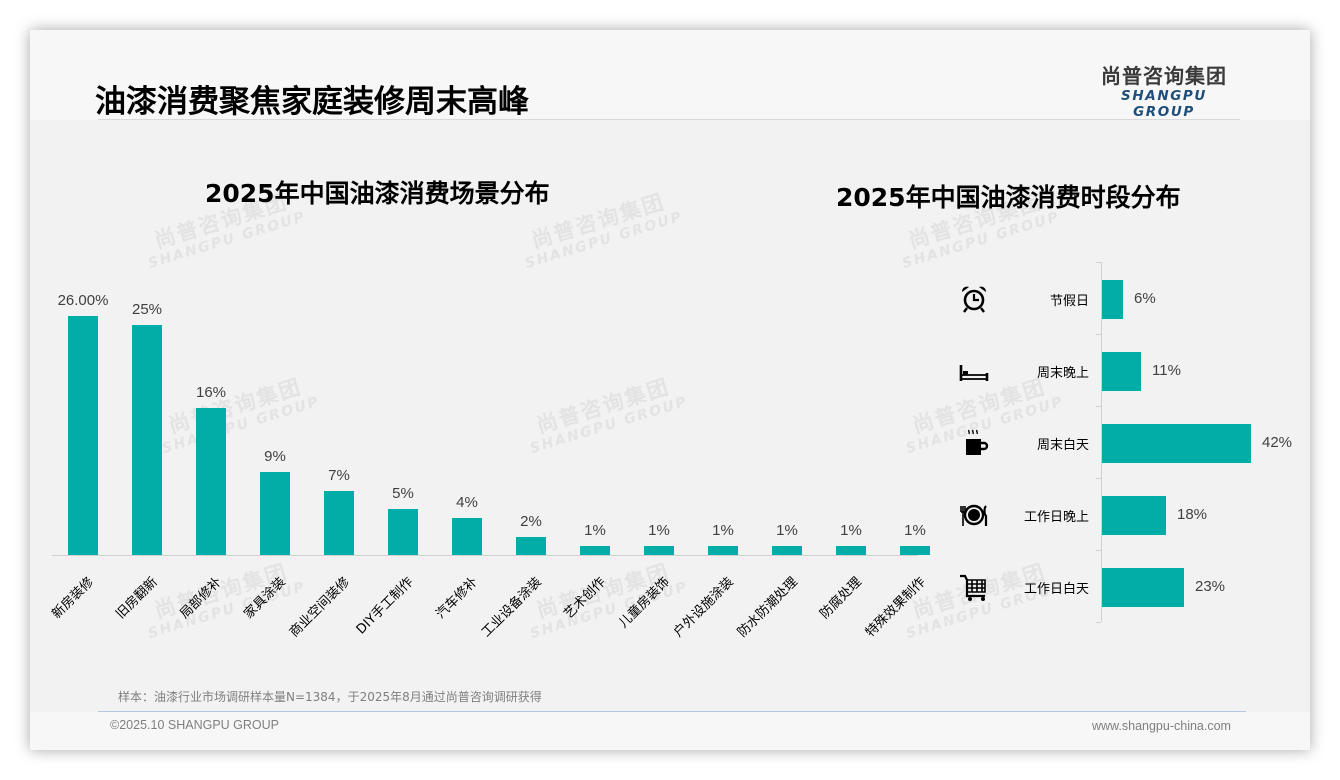  I want to click on period-category-label: 节假日, so click(1069, 301).